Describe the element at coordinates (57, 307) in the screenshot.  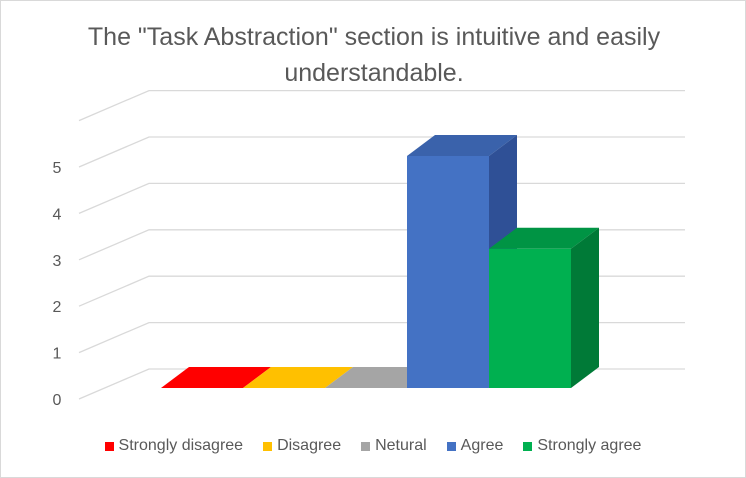
I see `y-tick-label: 2` at that location.